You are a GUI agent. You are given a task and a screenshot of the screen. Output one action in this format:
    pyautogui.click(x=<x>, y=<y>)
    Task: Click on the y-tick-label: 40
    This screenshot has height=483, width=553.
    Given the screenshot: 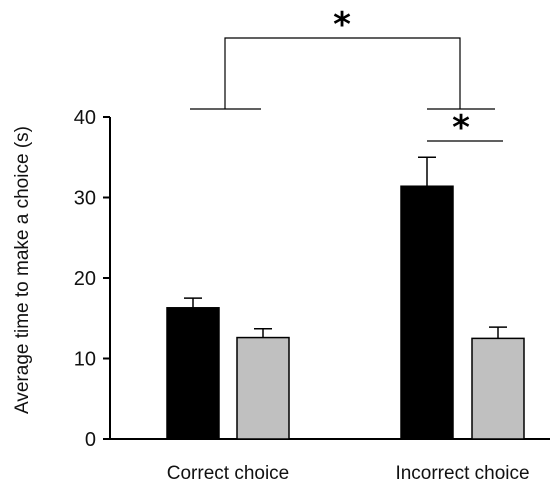 What is the action you would take?
    pyautogui.click(x=85, y=118)
    